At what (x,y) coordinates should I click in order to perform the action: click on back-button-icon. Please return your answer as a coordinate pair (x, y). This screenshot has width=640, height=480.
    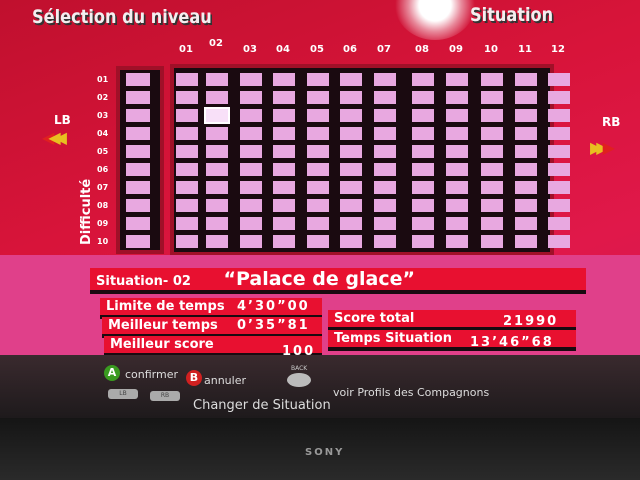
    Looking at the image, I should click on (299, 380).